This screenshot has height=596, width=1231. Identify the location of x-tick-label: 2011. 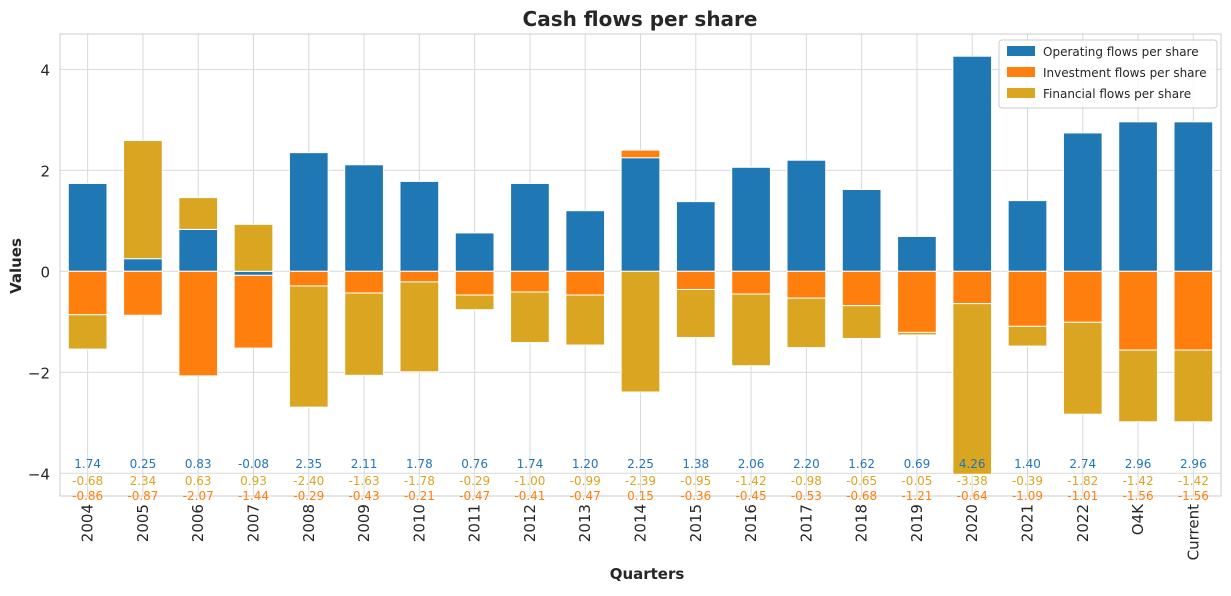
(475, 523).